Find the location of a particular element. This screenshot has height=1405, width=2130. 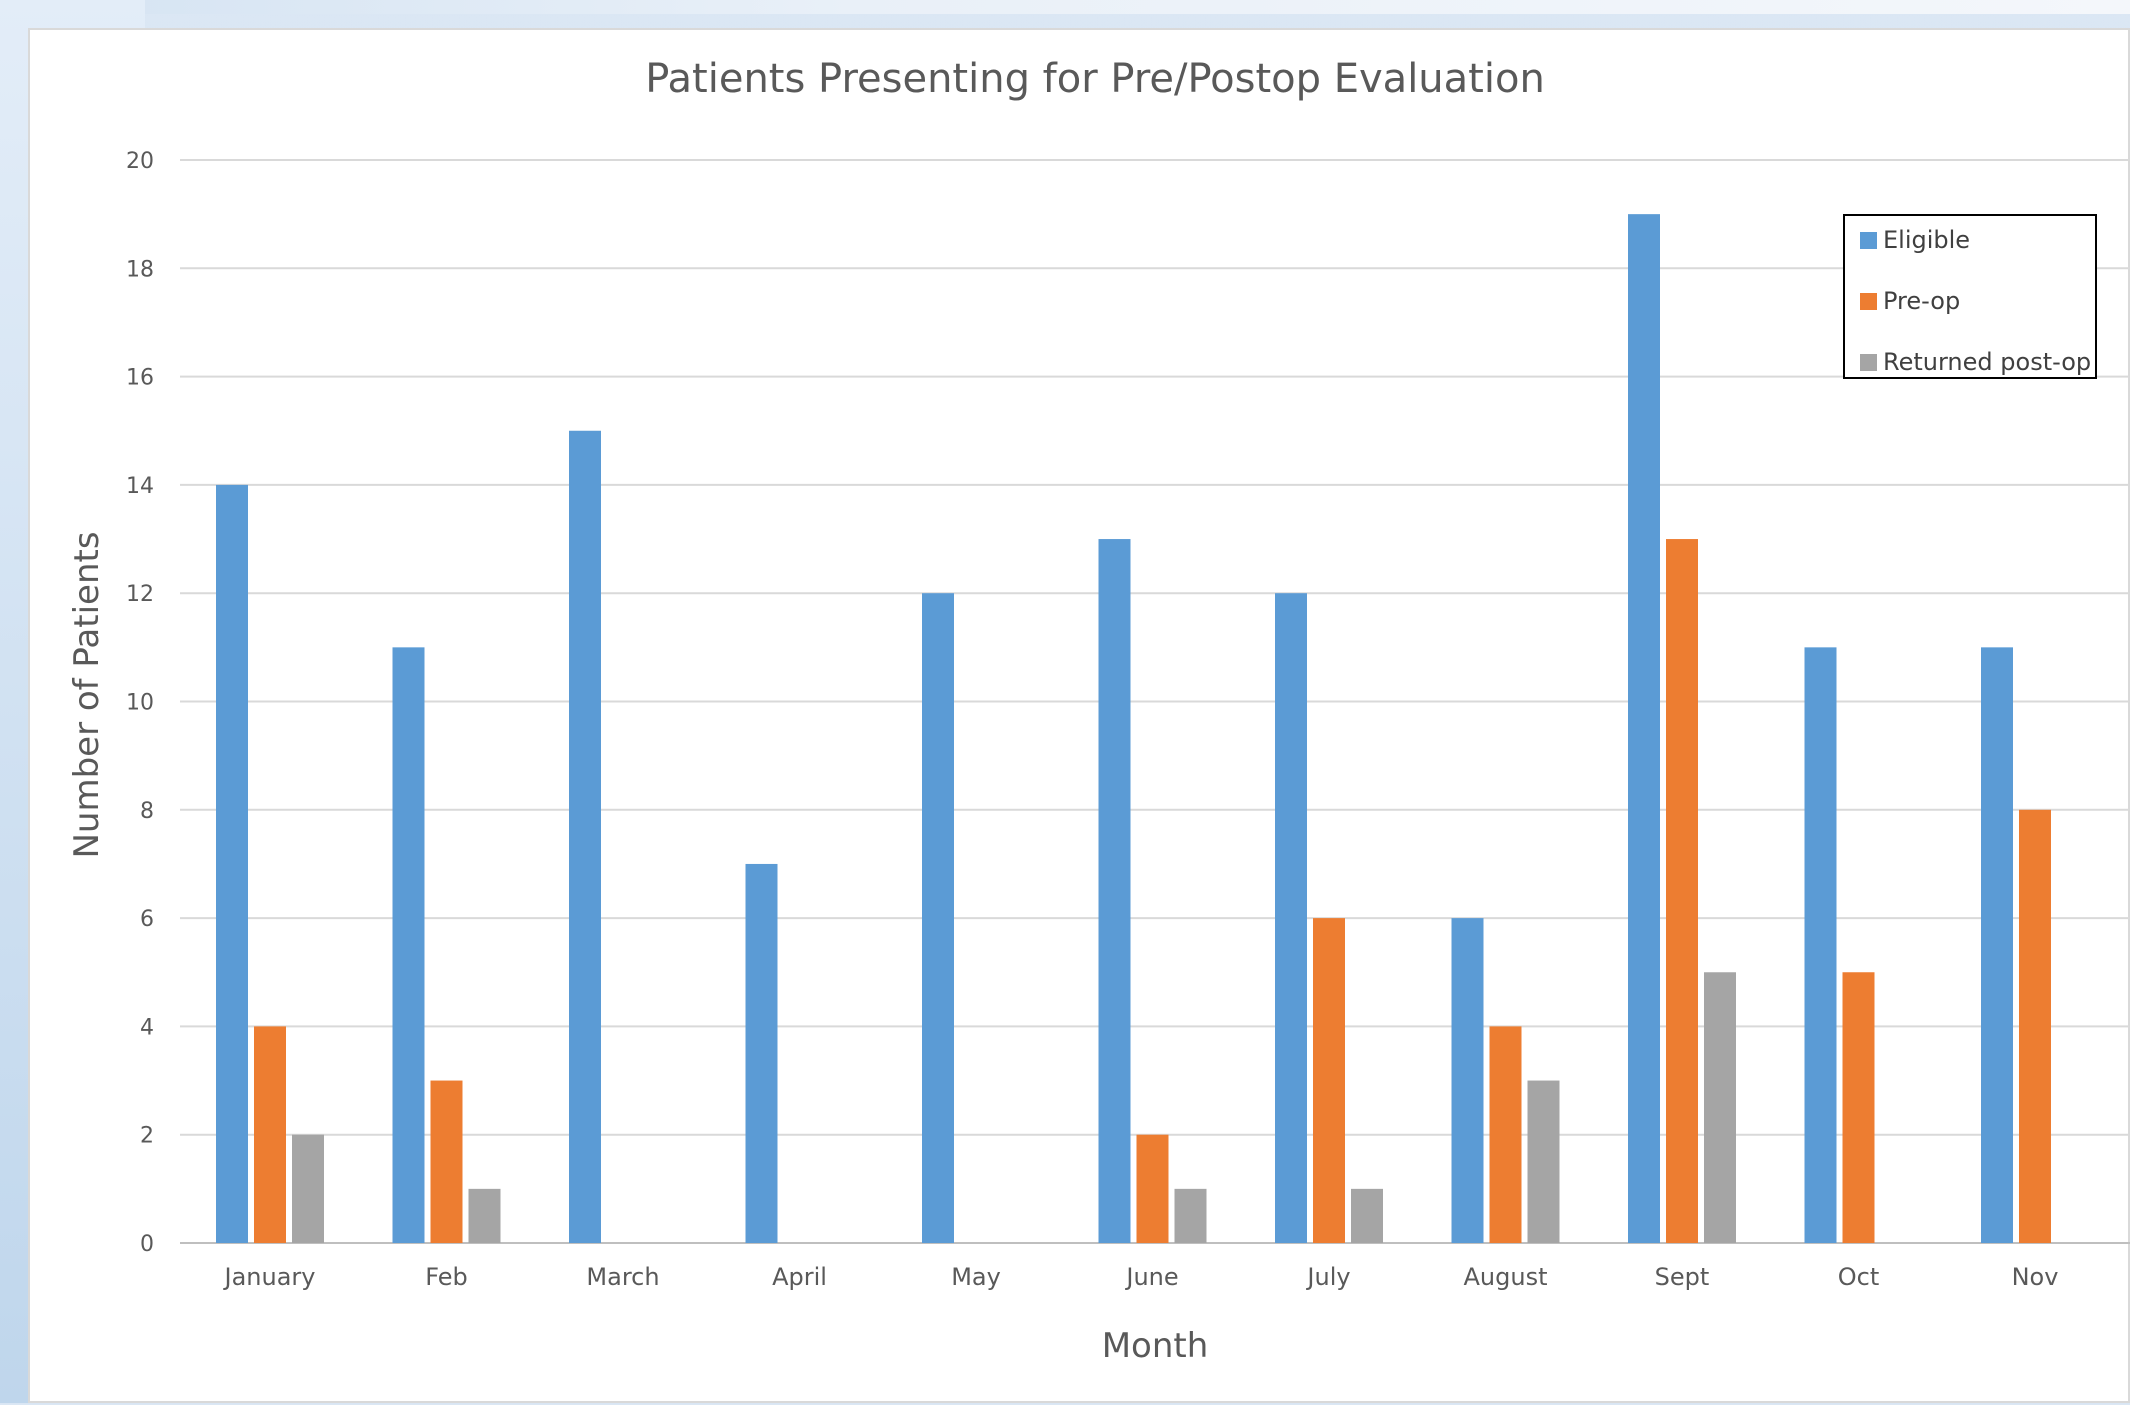

x-tick-label: March is located at coordinates (622, 1277).